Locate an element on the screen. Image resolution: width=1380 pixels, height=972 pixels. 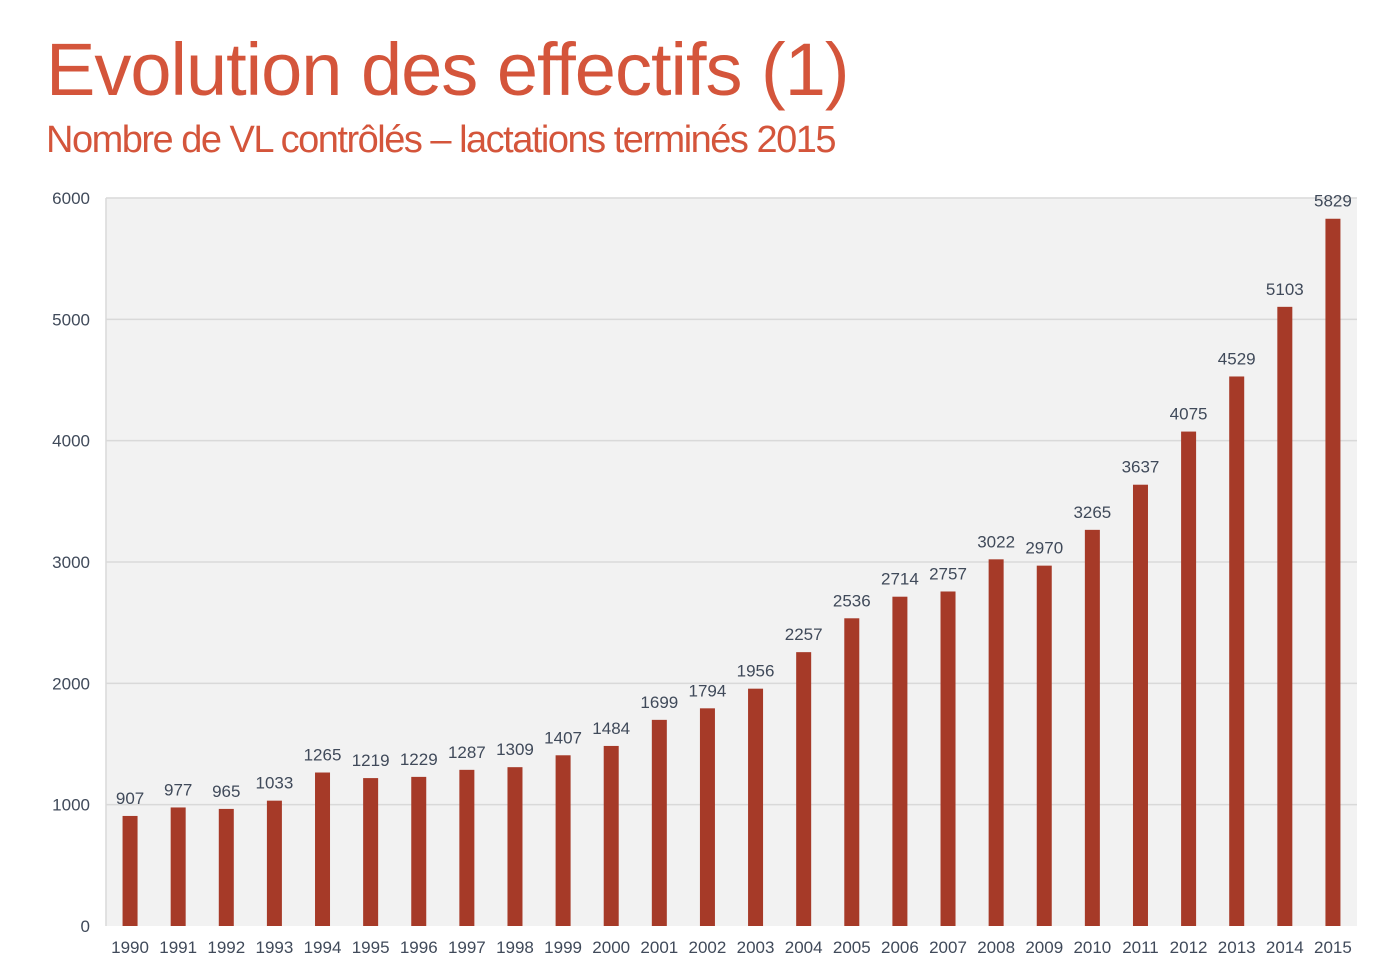
data-label: 1265 is located at coordinates (323, 755).